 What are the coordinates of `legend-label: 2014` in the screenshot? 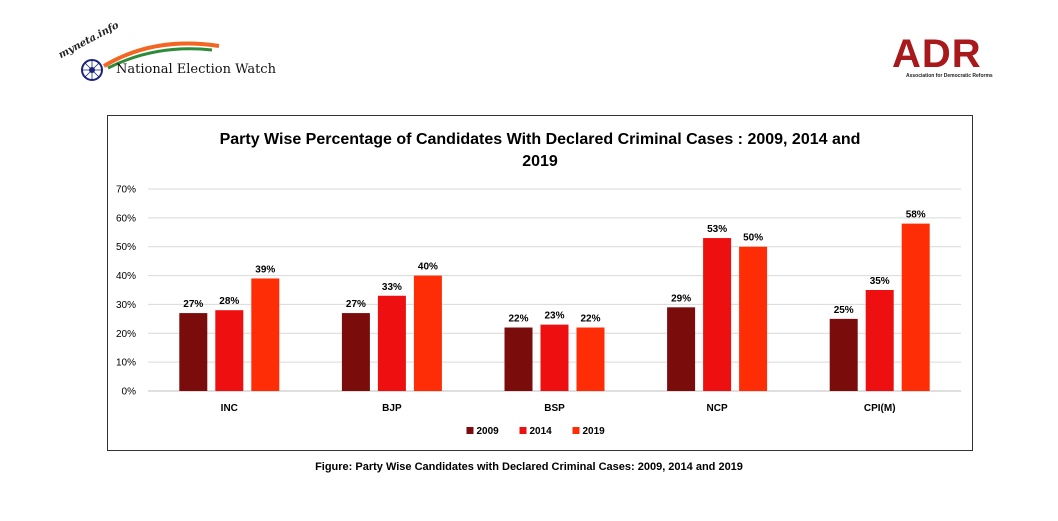 It's located at (541, 431).